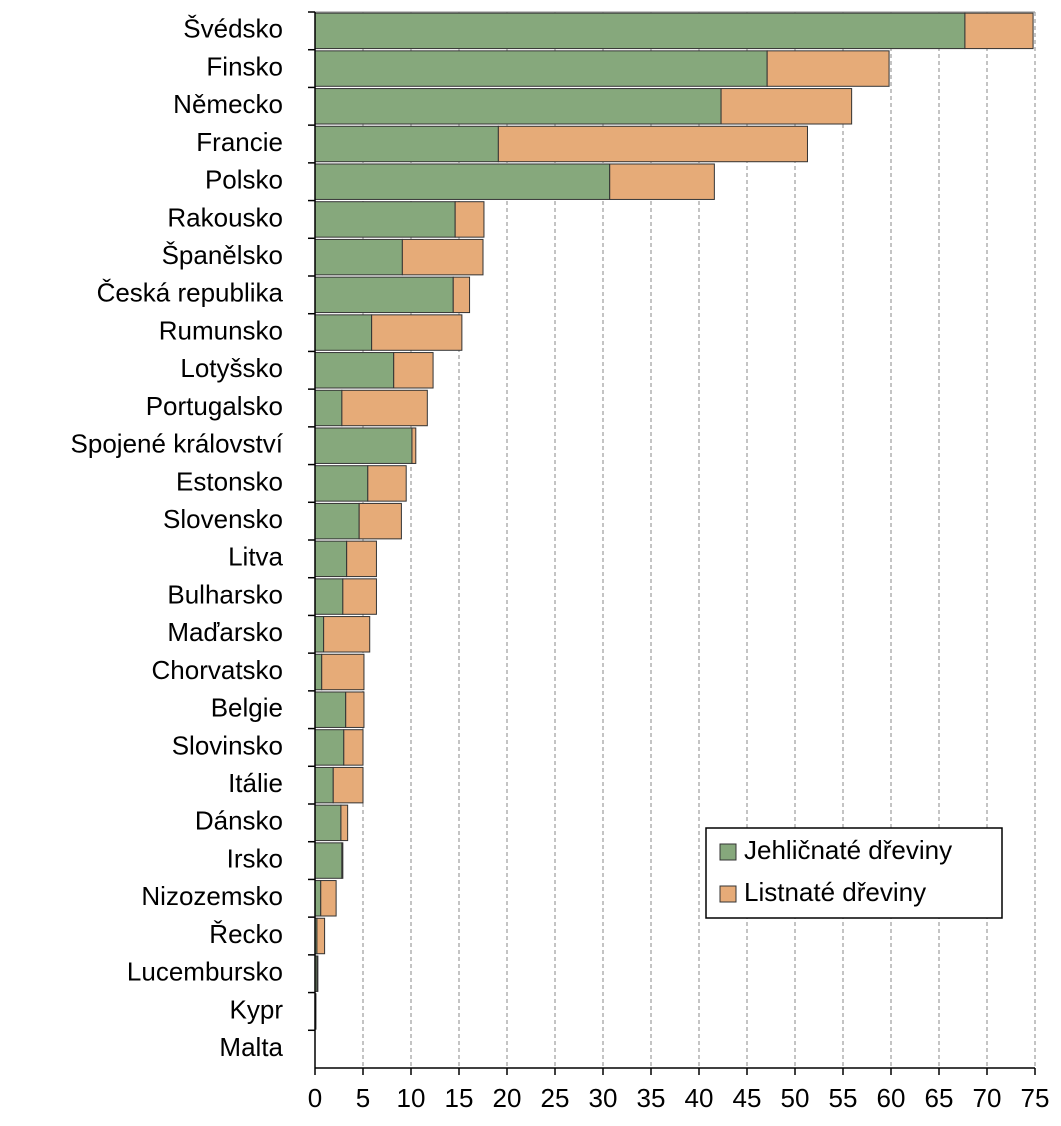 The image size is (1061, 1126). What do you see at coordinates (848, 850) in the screenshot?
I see `legend-label: Jehličnaté dřeviny` at bounding box center [848, 850].